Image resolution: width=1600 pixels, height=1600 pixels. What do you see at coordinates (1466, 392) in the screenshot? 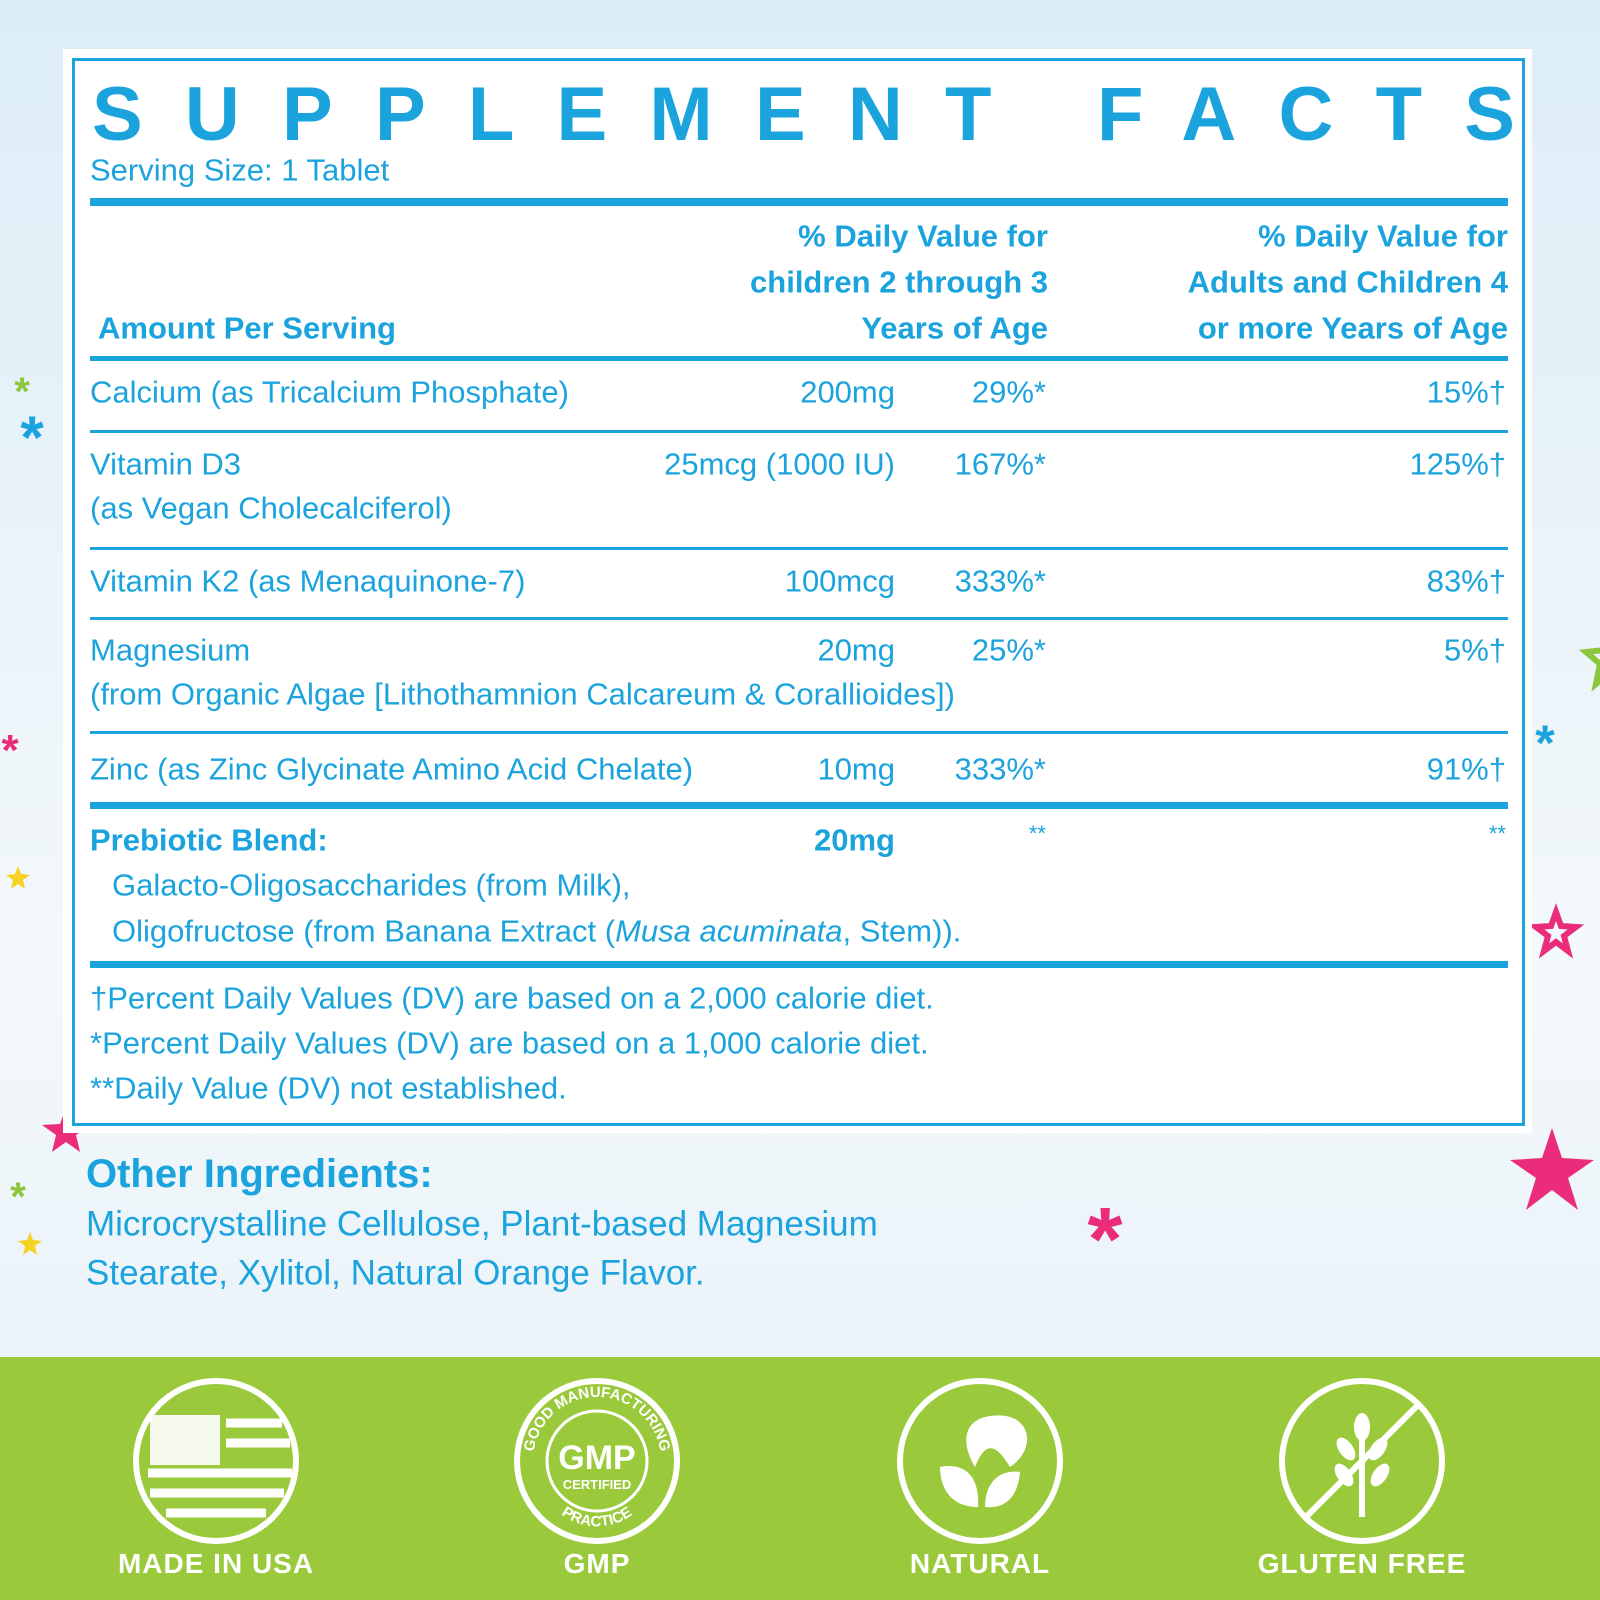
I see `dv-adults: 15%†` at bounding box center [1466, 392].